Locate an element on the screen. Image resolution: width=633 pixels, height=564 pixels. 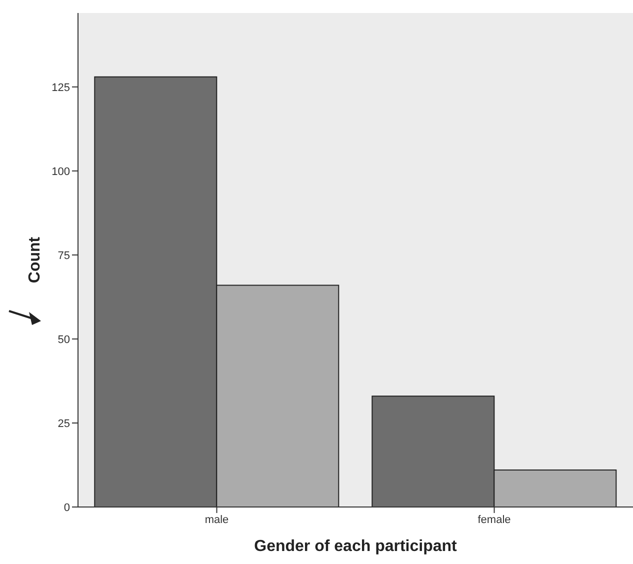
y-axis-title: Count is located at coordinates (35, 260).